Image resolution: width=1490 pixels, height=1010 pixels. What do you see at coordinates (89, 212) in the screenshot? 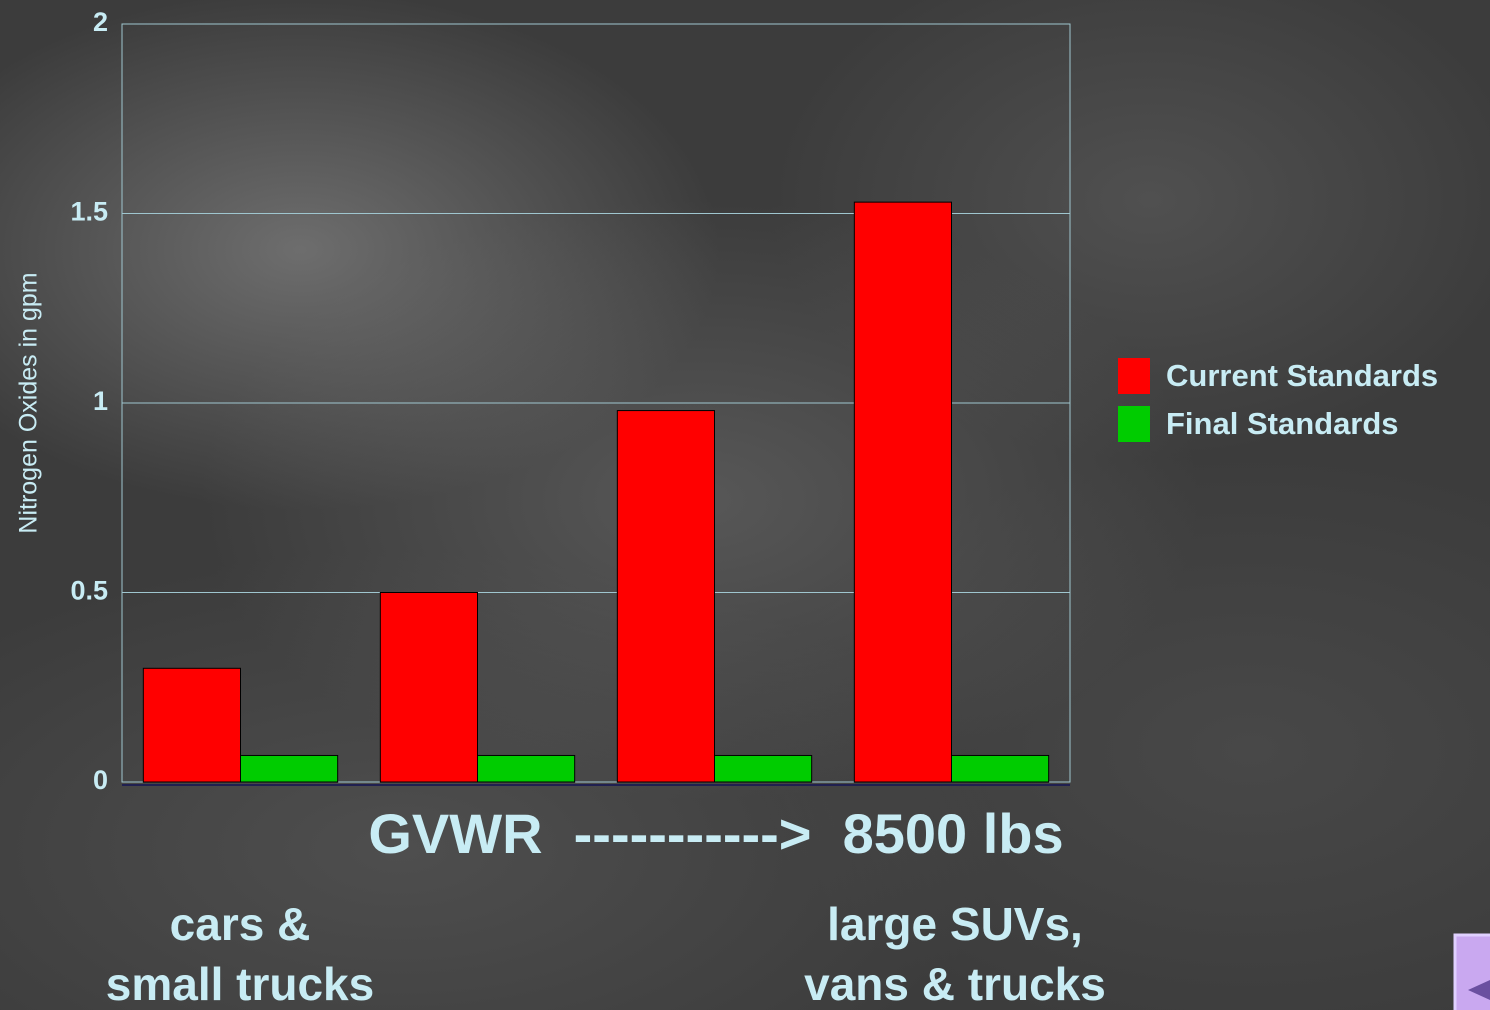
I see `y-tick-label: 1.5` at bounding box center [89, 212].